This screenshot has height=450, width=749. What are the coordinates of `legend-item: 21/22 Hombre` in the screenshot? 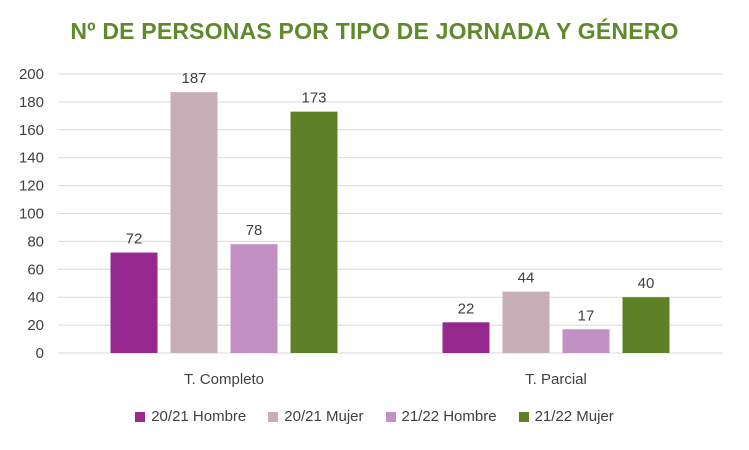 It's located at (441, 416).